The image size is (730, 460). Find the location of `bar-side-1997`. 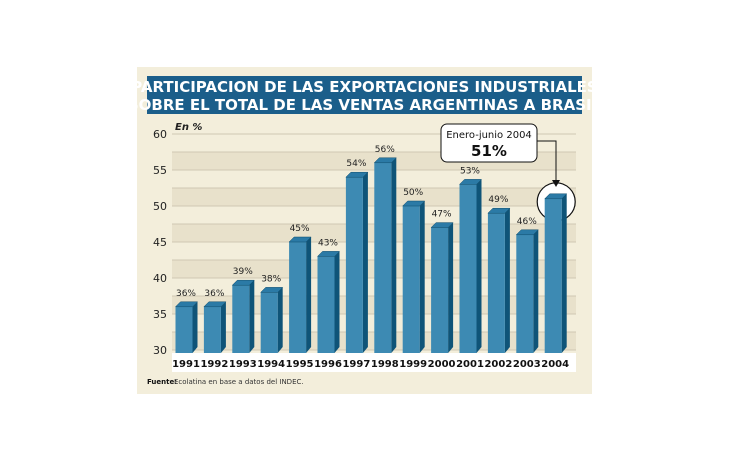

bar-side-1997 is located at coordinates (365, 262).